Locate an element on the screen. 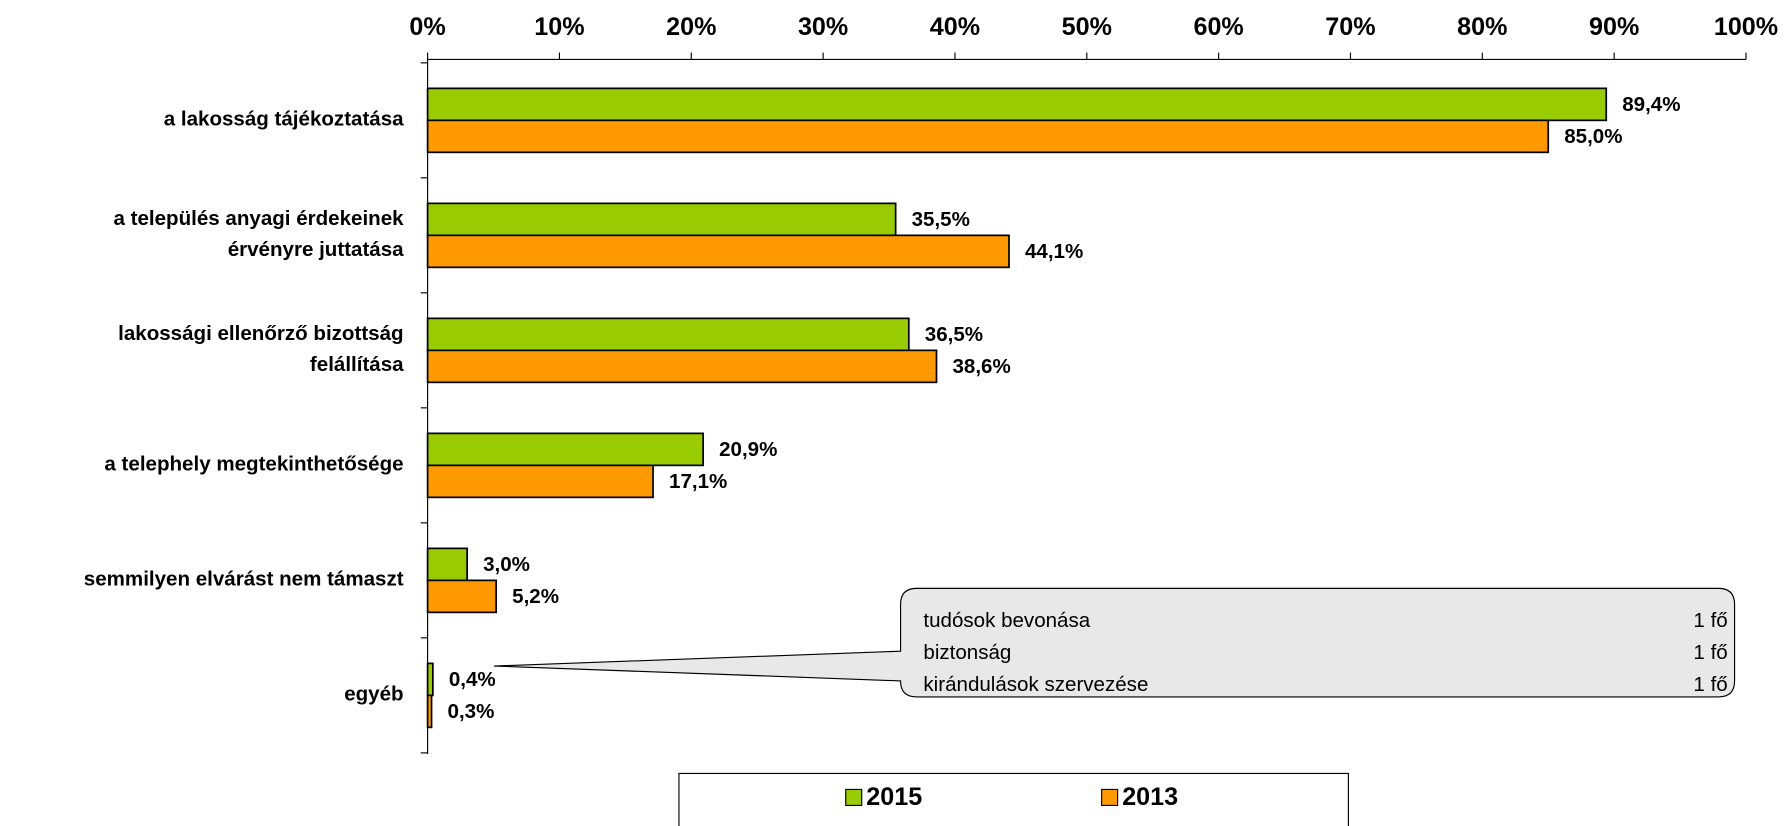 This screenshot has height=826, width=1792. x-tick-label: 90% is located at coordinates (1614, 27).